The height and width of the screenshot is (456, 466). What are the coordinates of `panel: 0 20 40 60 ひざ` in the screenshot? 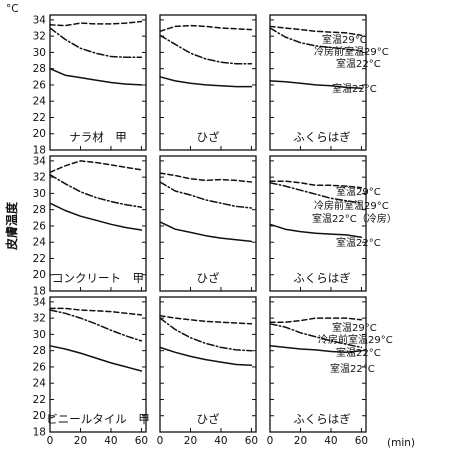 It's located at (207, 371).